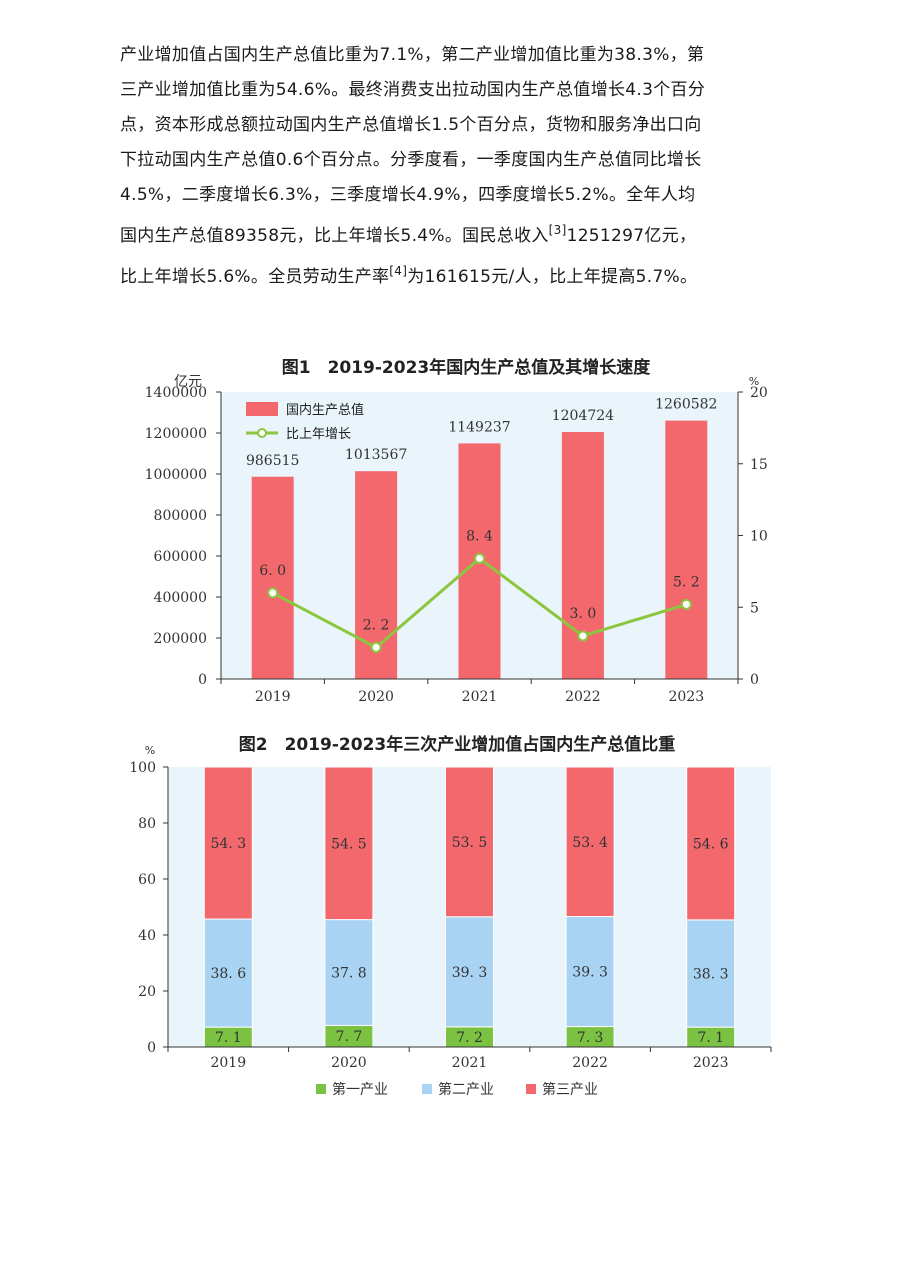  I want to click on y-right-tick-label: 10, so click(759, 537).